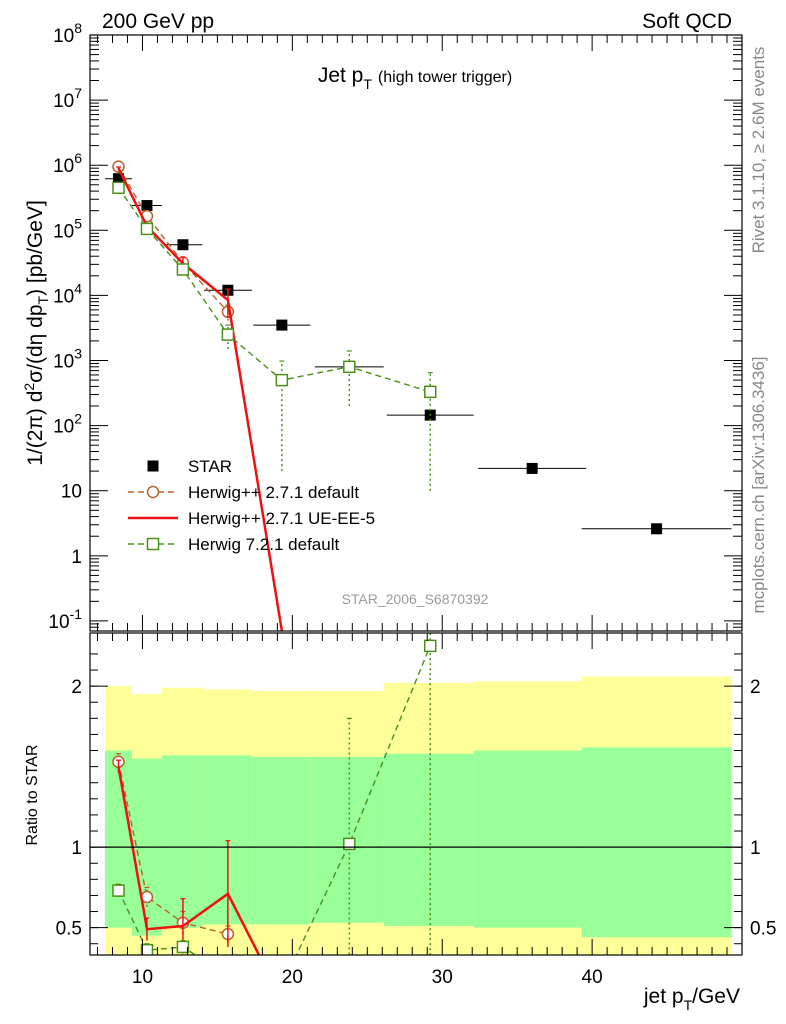 The image size is (786, 1024). I want to click on legend-herwig-2-7-1-default-label: Herwig++ 2.7.1 default, so click(273, 492).